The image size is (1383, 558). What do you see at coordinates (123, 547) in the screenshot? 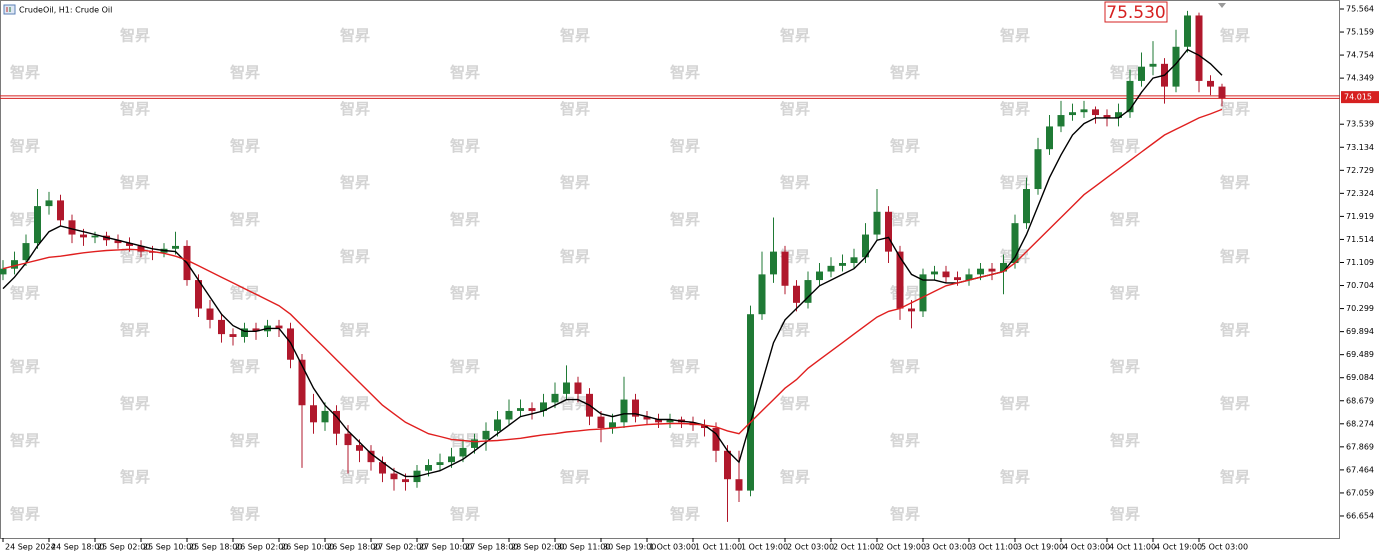
I see `x-tick-label: 25 Sep 02:00` at bounding box center [123, 547].